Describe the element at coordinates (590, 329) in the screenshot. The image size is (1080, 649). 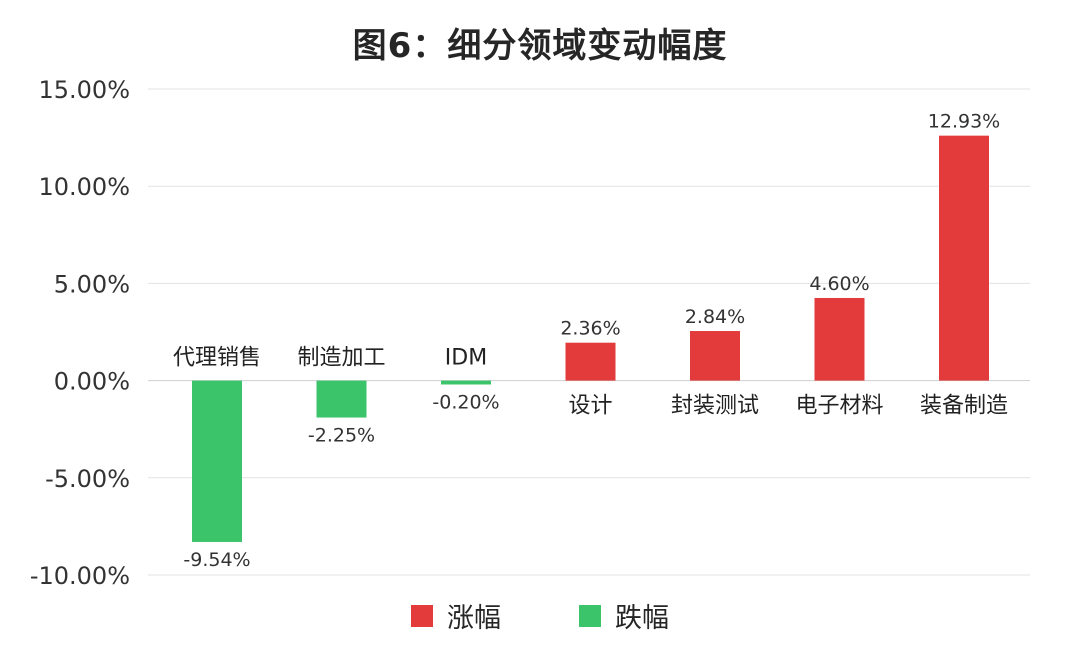
I see `data-label: 2.36%` at that location.